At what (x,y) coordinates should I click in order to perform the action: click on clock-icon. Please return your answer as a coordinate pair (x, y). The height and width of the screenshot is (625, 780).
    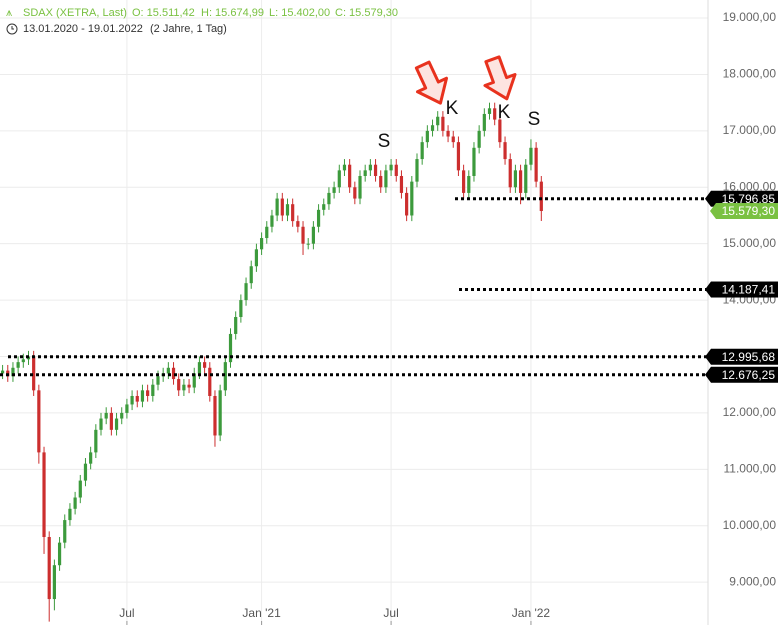
    Looking at the image, I should click on (12, 29).